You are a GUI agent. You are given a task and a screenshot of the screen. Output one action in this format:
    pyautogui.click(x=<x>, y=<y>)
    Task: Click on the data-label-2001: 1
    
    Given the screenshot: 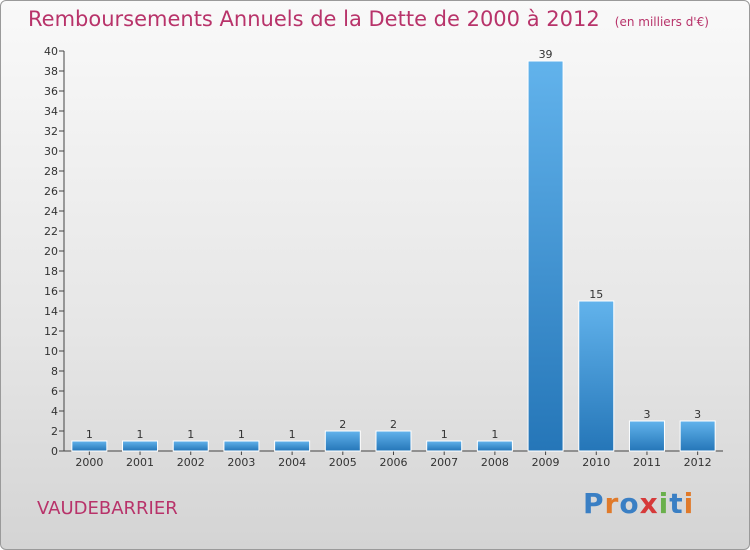 What is the action you would take?
    pyautogui.click(x=140, y=434)
    